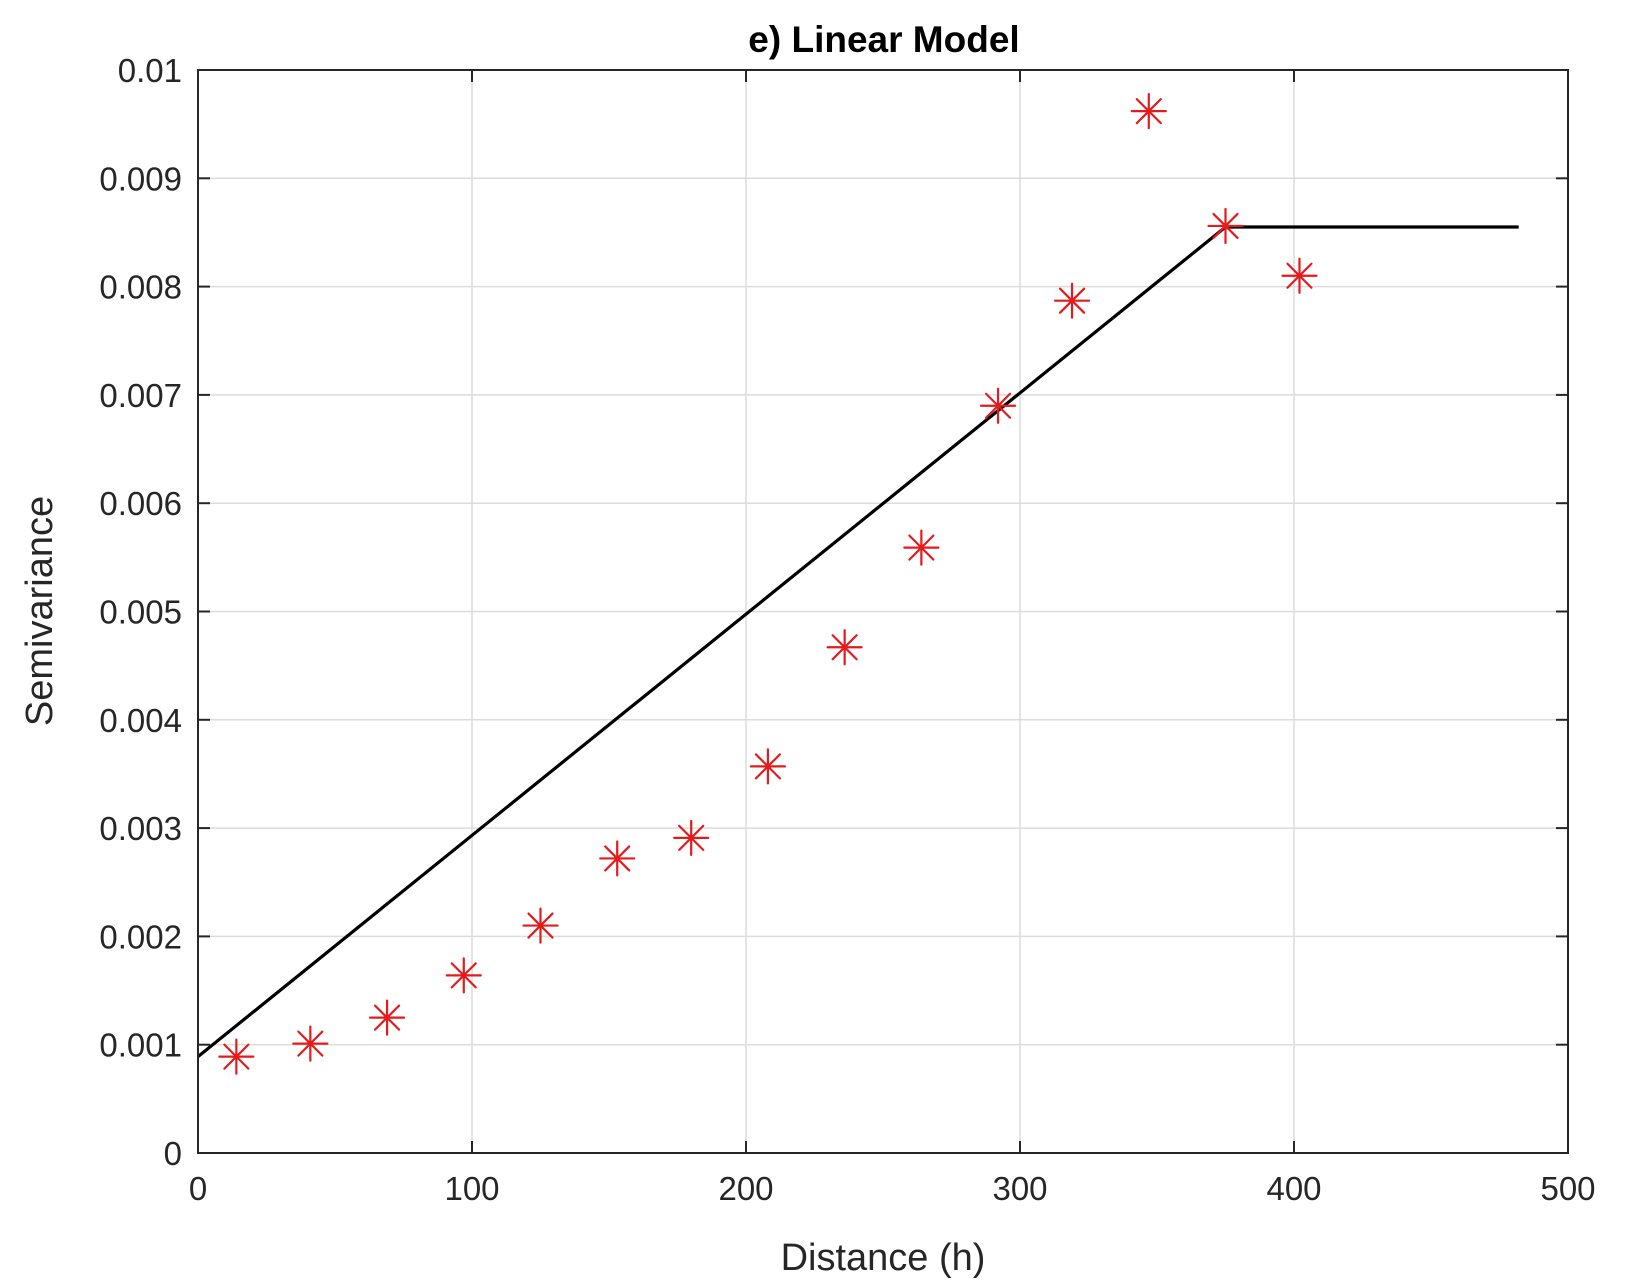 The image size is (1625, 1283). What do you see at coordinates (40, 611) in the screenshot?
I see `y-axis-label: Semivariance` at bounding box center [40, 611].